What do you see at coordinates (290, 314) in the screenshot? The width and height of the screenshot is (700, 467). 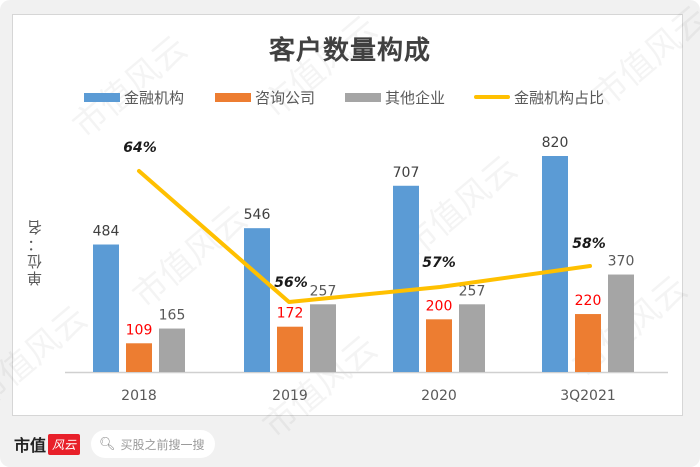 I see `bar-value-label: 172` at bounding box center [290, 314].